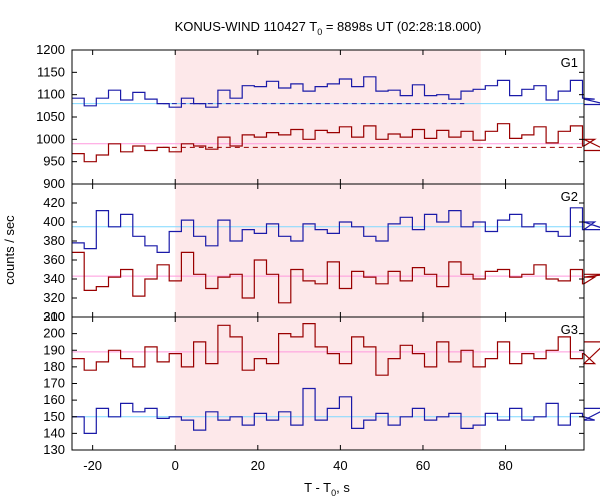  I want to click on y-tick-label: 340, so click(54, 278).